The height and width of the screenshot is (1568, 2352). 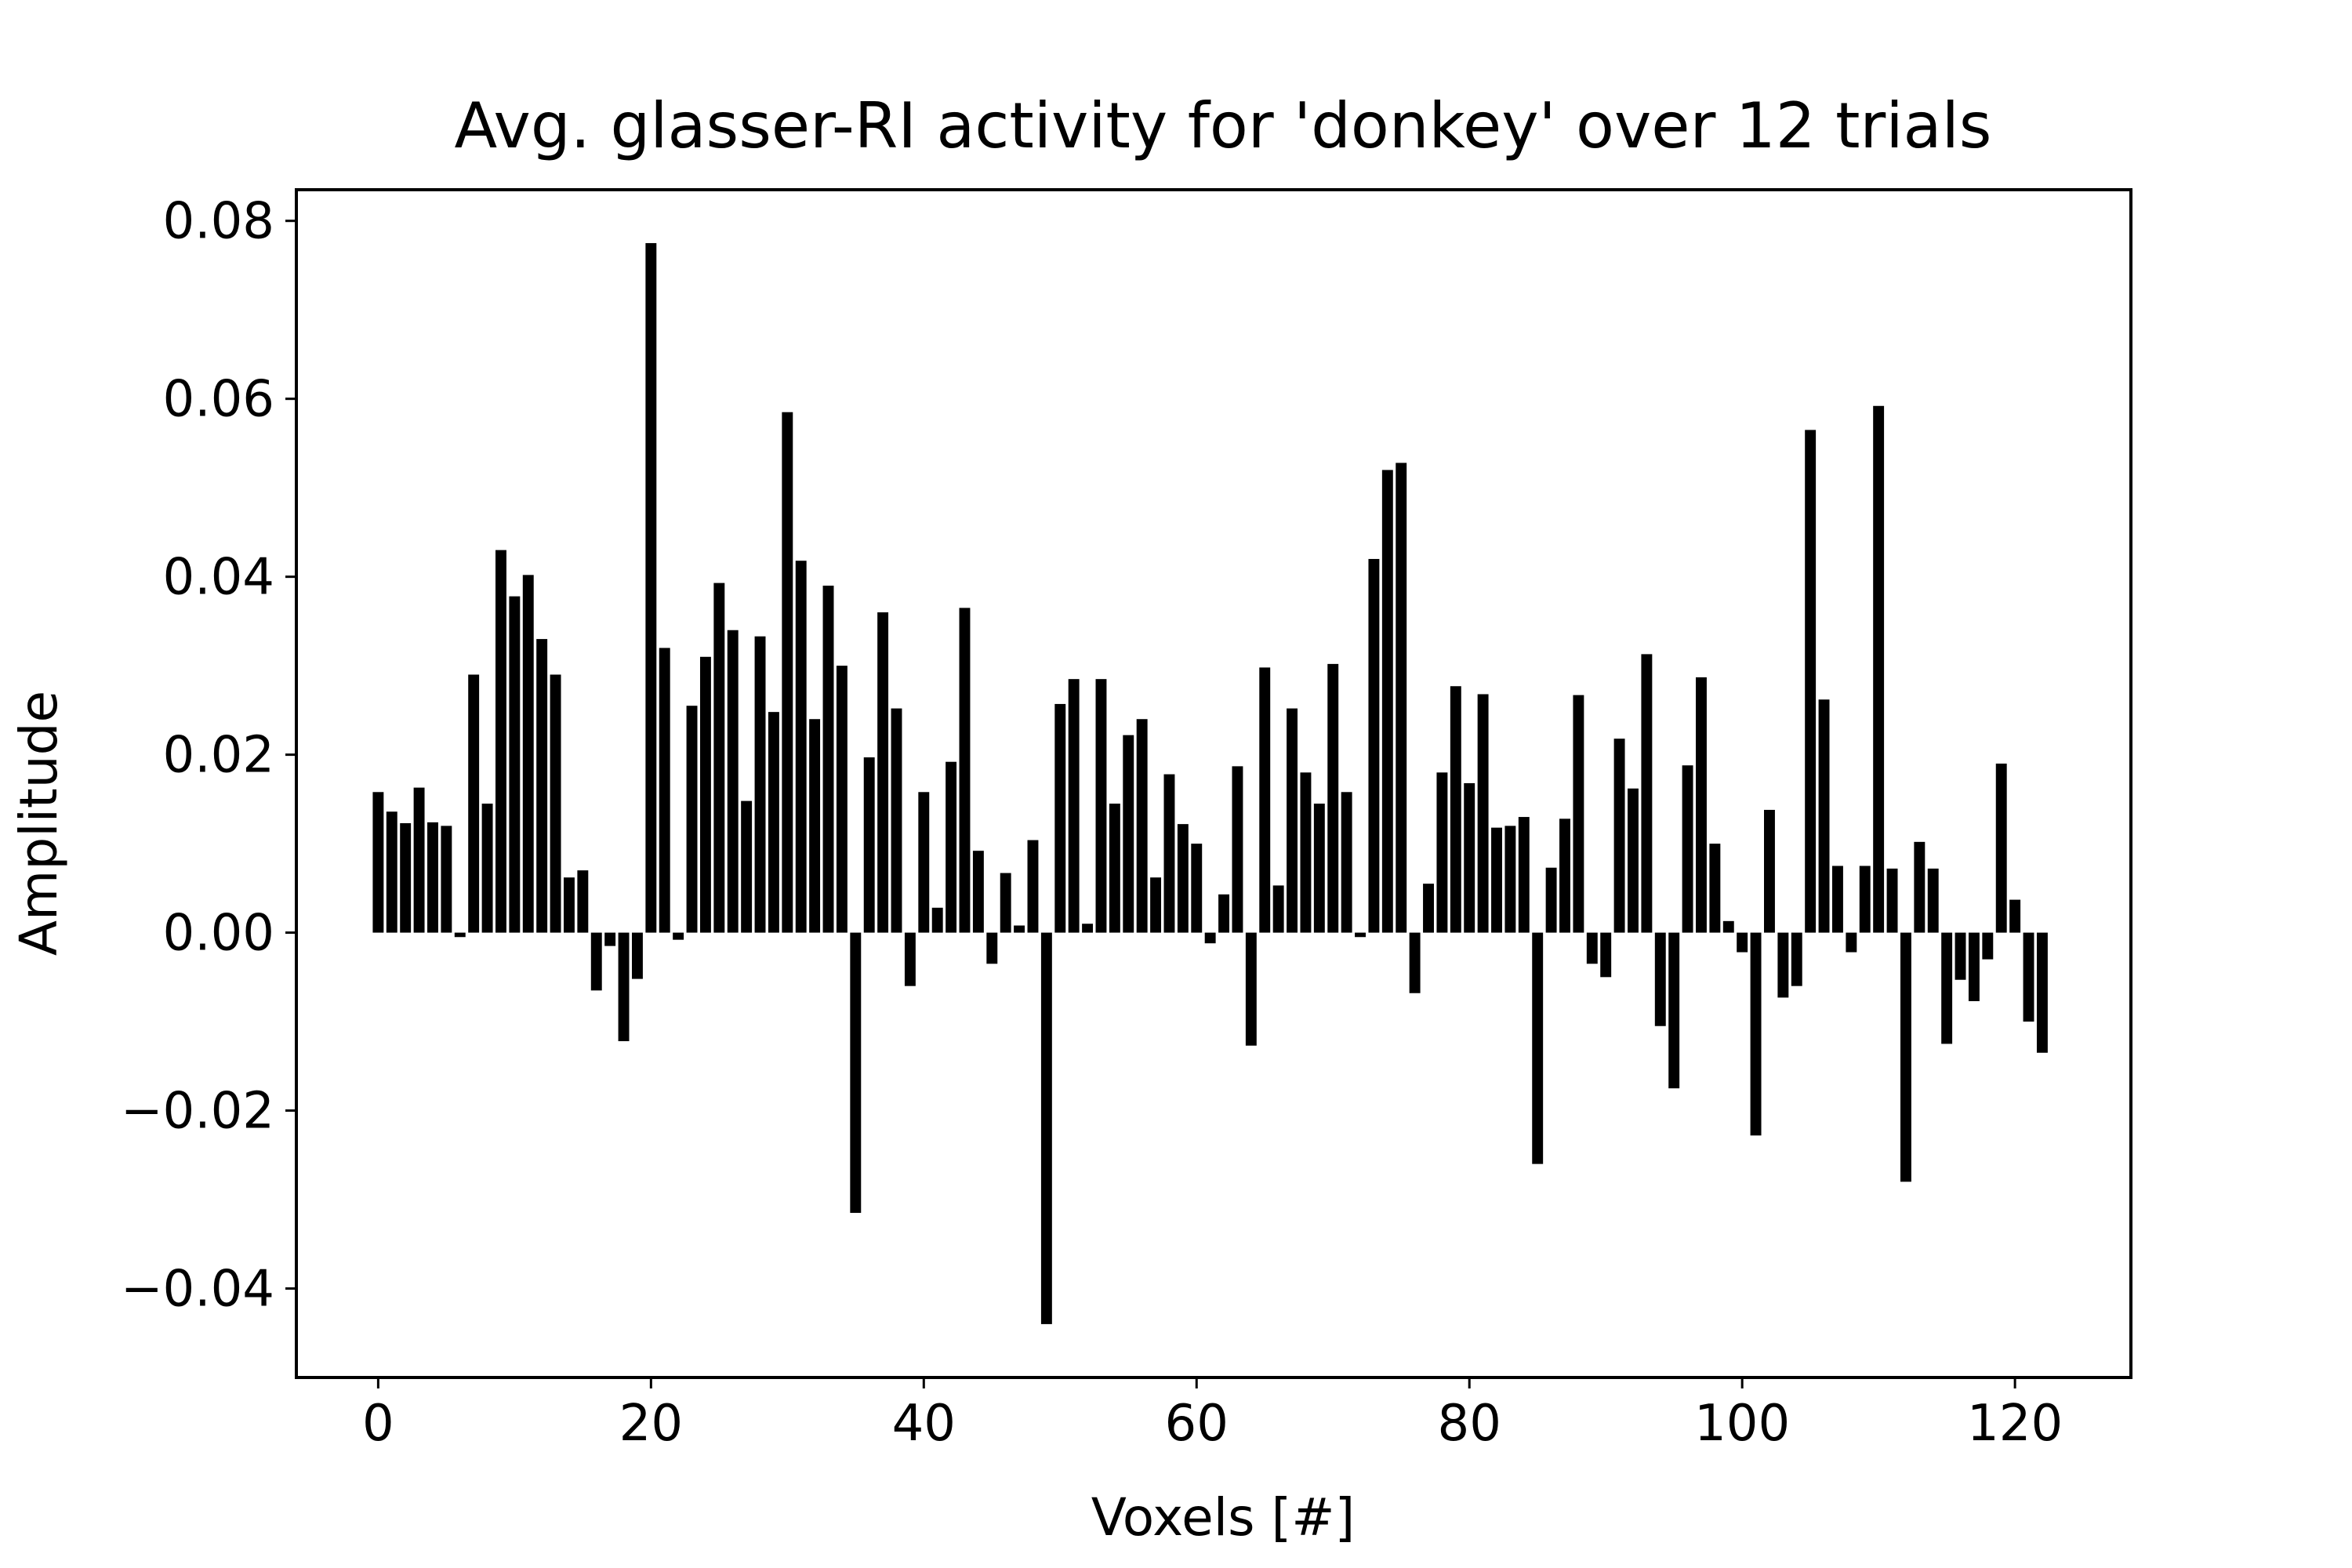 What do you see at coordinates (1197, 1424) in the screenshot?
I see `x-tick-label: 60` at bounding box center [1197, 1424].